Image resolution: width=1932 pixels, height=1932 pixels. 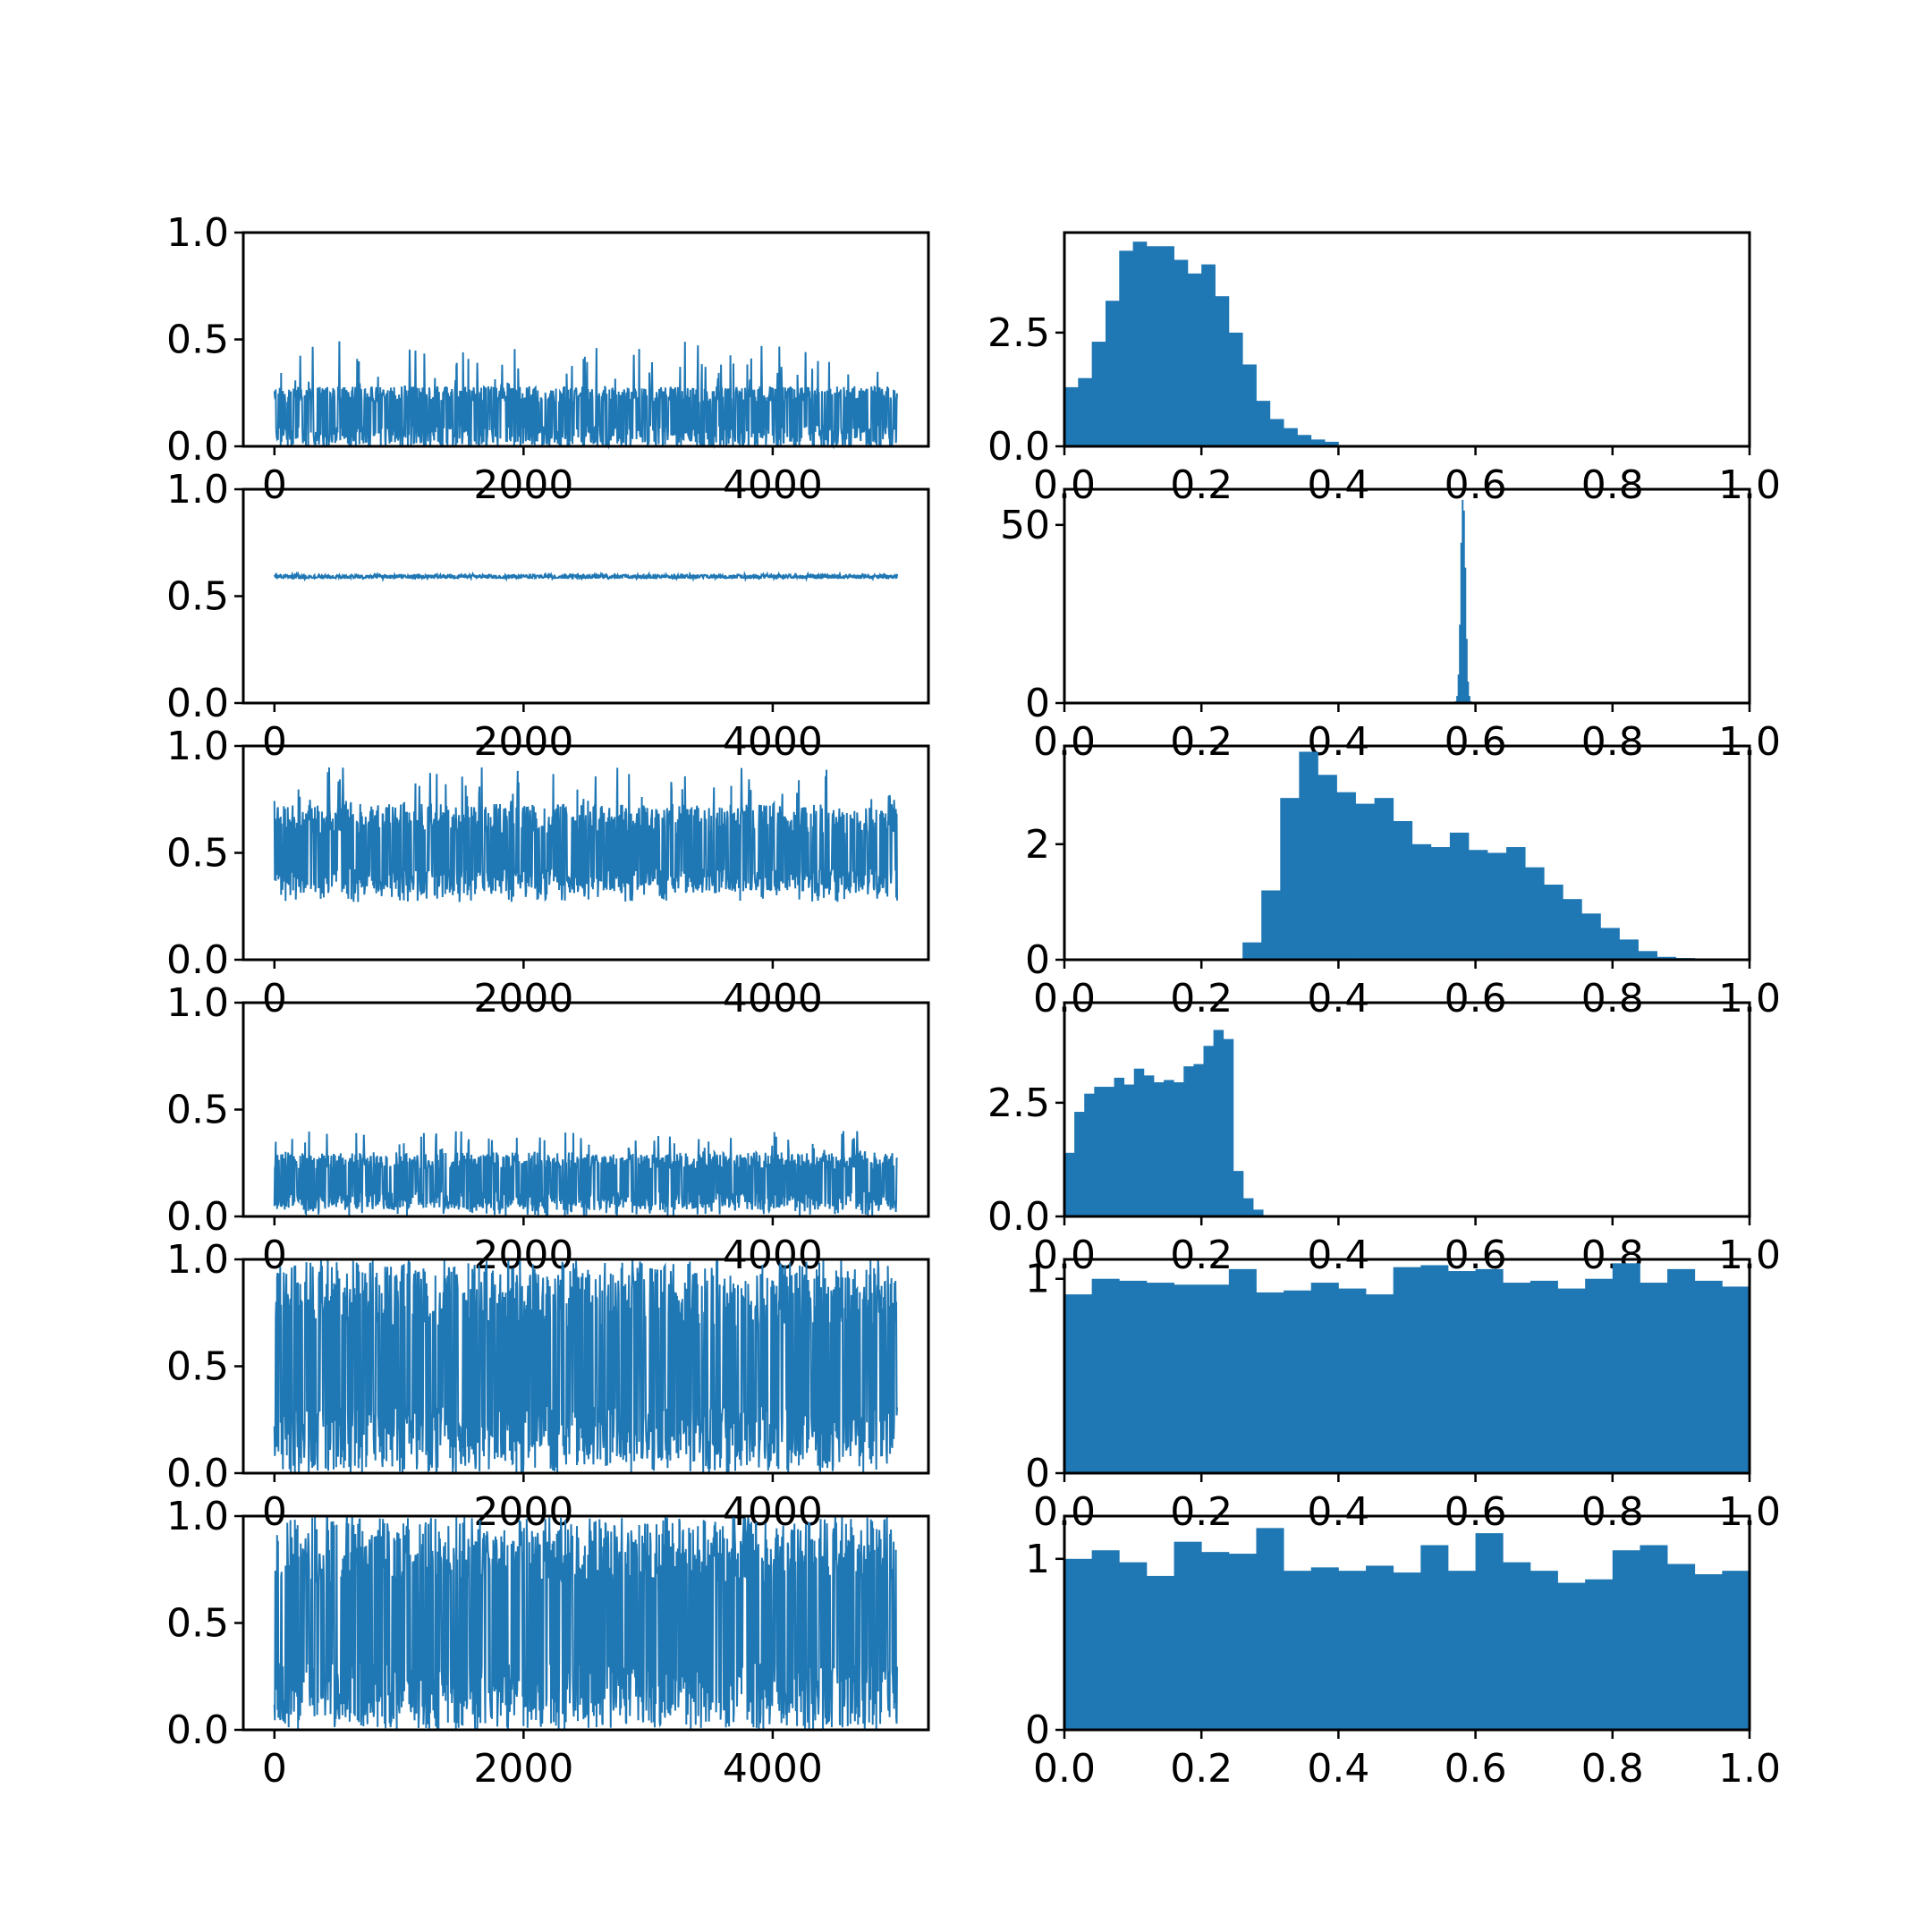 I want to click on trace-panel-row-3: 0.0 0.5 1.0 0 2000 4000, so click(x=548, y=872).